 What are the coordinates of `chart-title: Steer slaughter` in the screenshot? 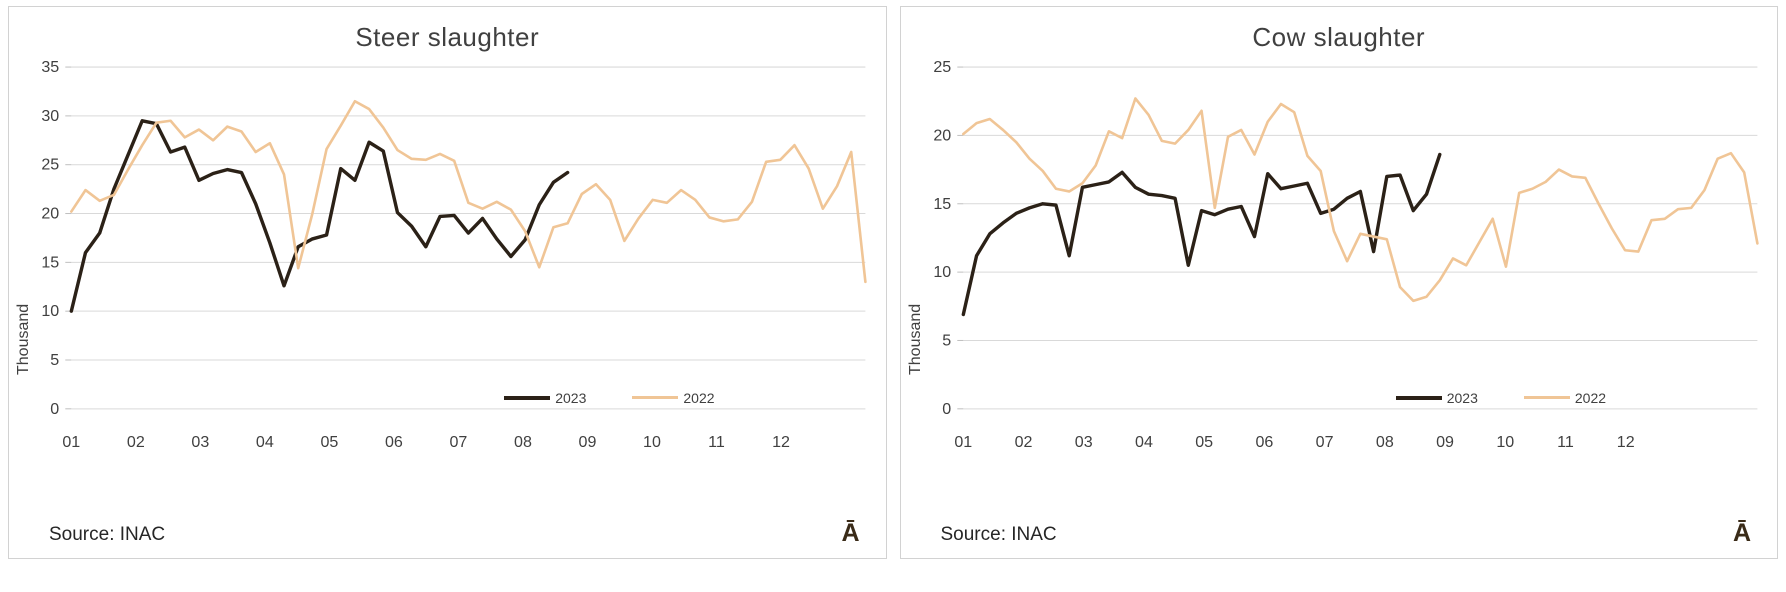 It's located at (447, 37).